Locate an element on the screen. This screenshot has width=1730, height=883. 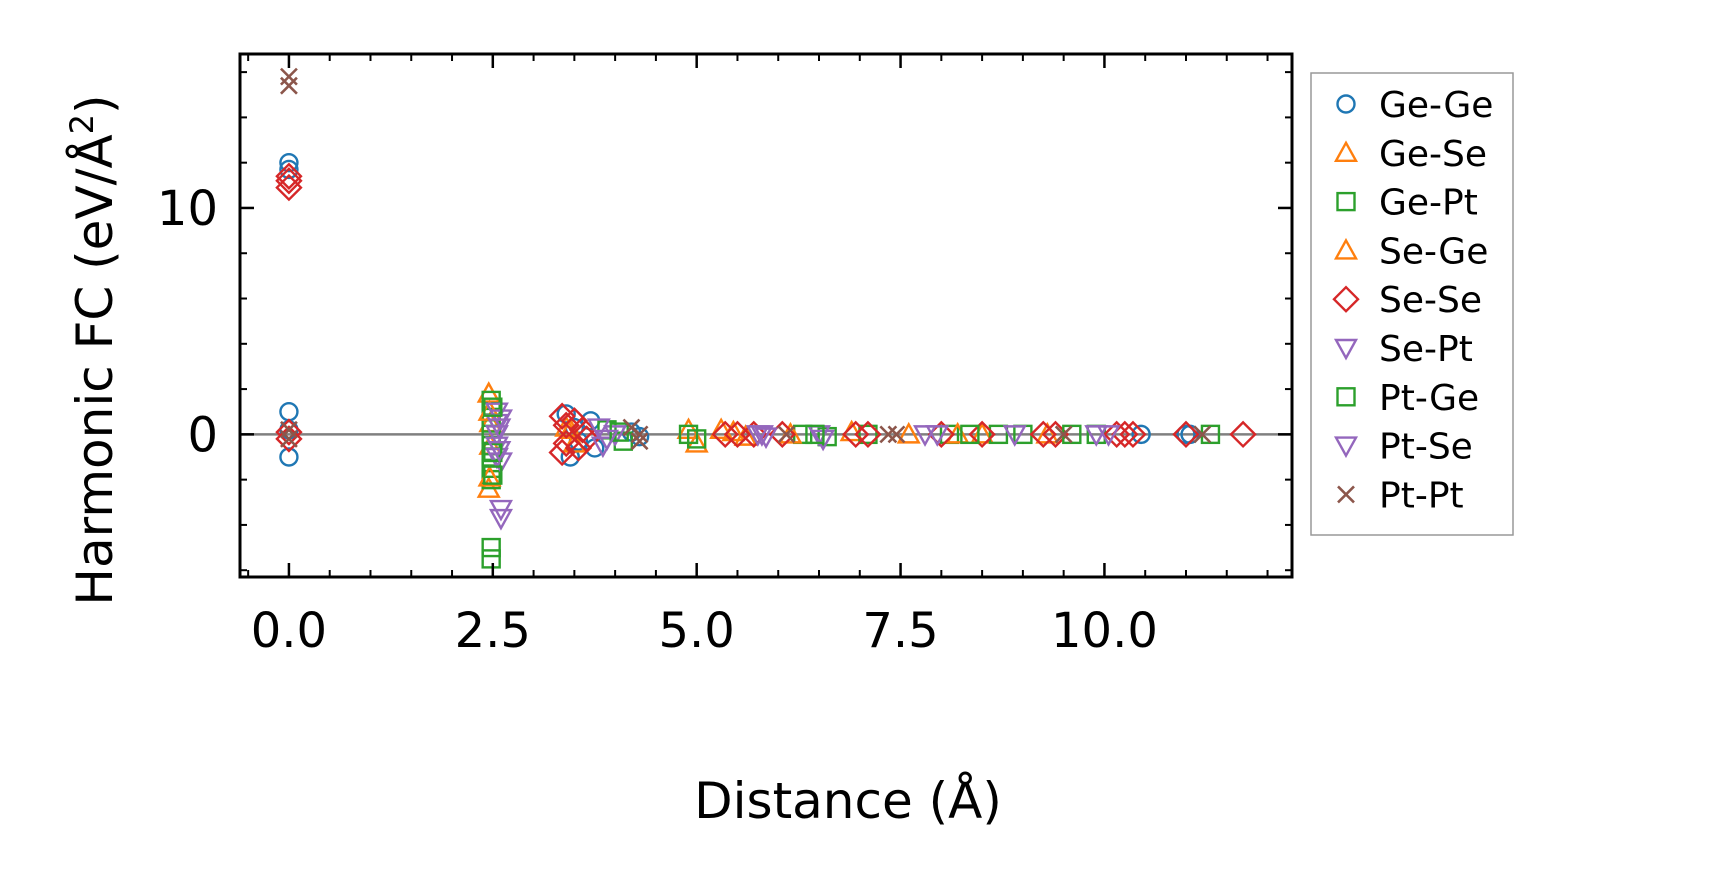
legend-entry: Se-Se is located at coordinates (1407, 300).